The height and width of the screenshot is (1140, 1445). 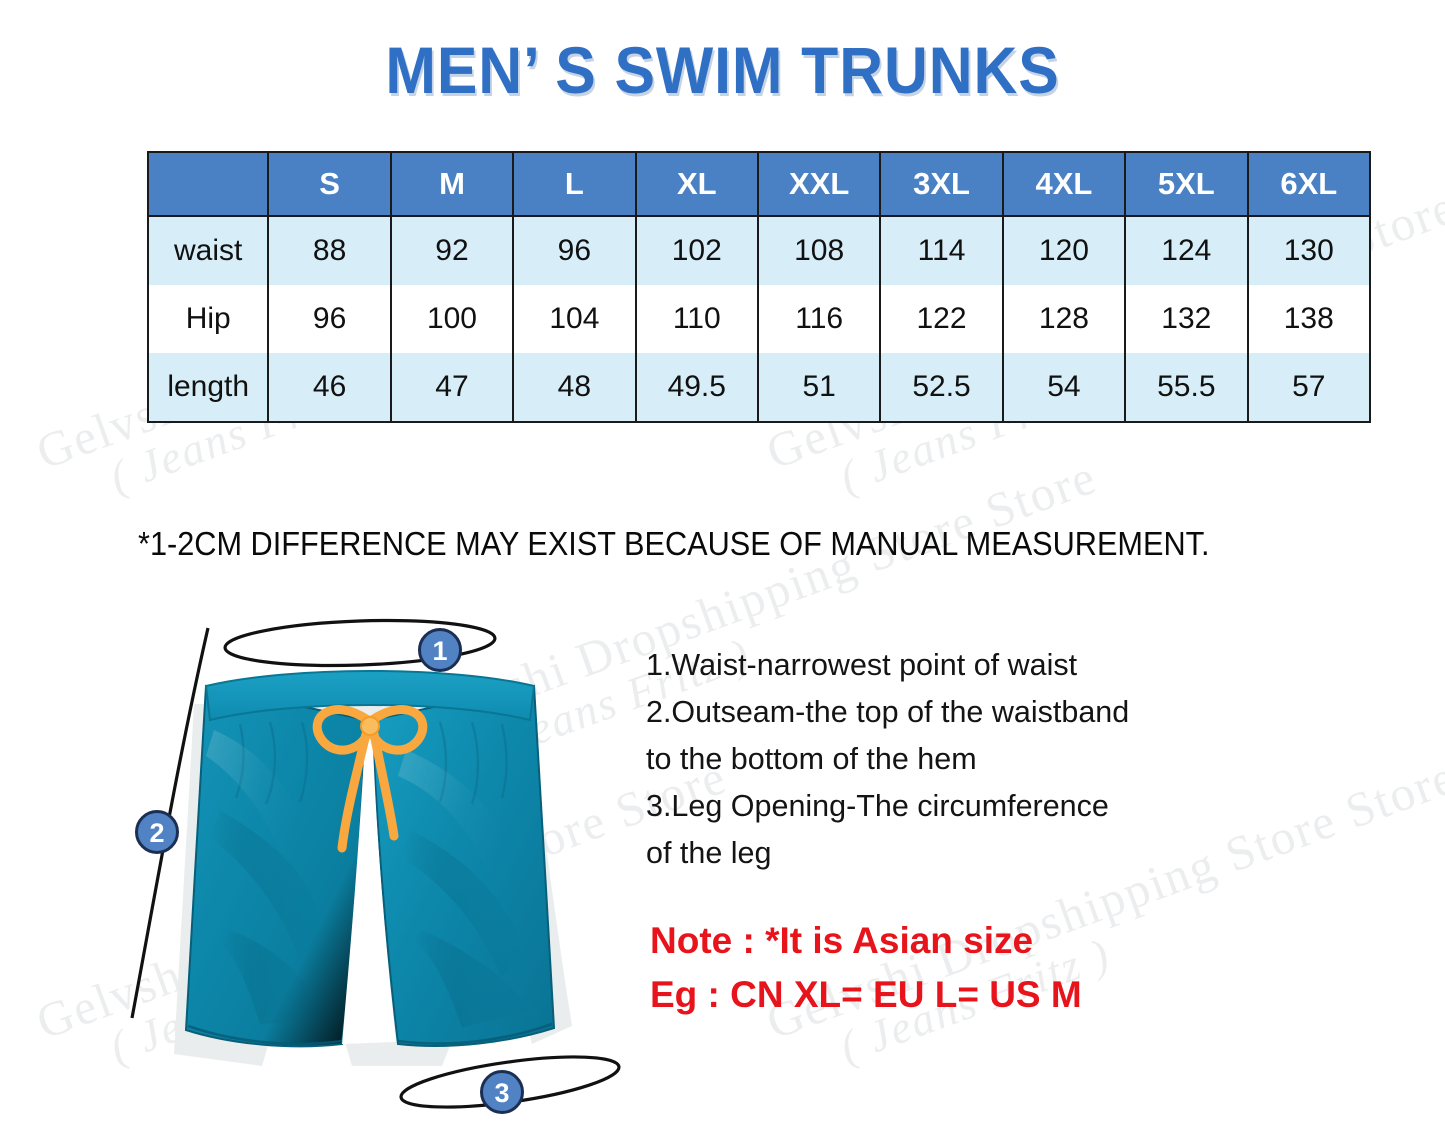 What do you see at coordinates (208, 250) in the screenshot?
I see `row-label-waist: waist` at bounding box center [208, 250].